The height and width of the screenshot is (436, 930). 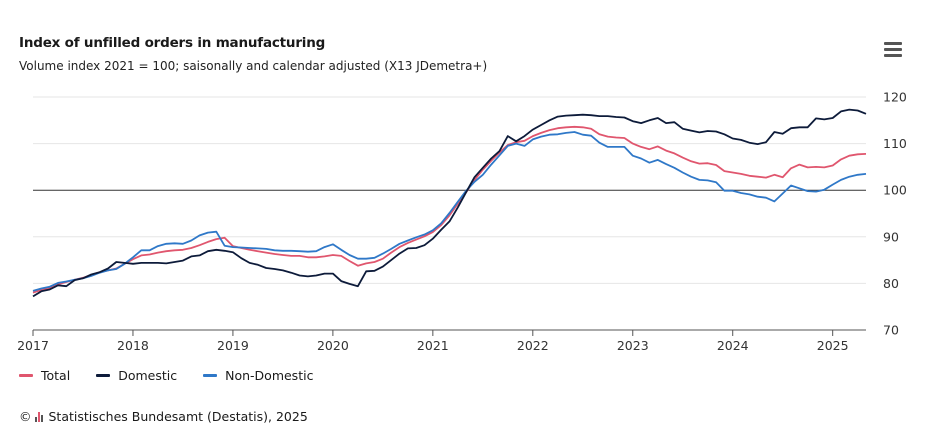 What do you see at coordinates (433, 345) in the screenshot?
I see `x-tick-label-2021: 2021` at bounding box center [433, 345].